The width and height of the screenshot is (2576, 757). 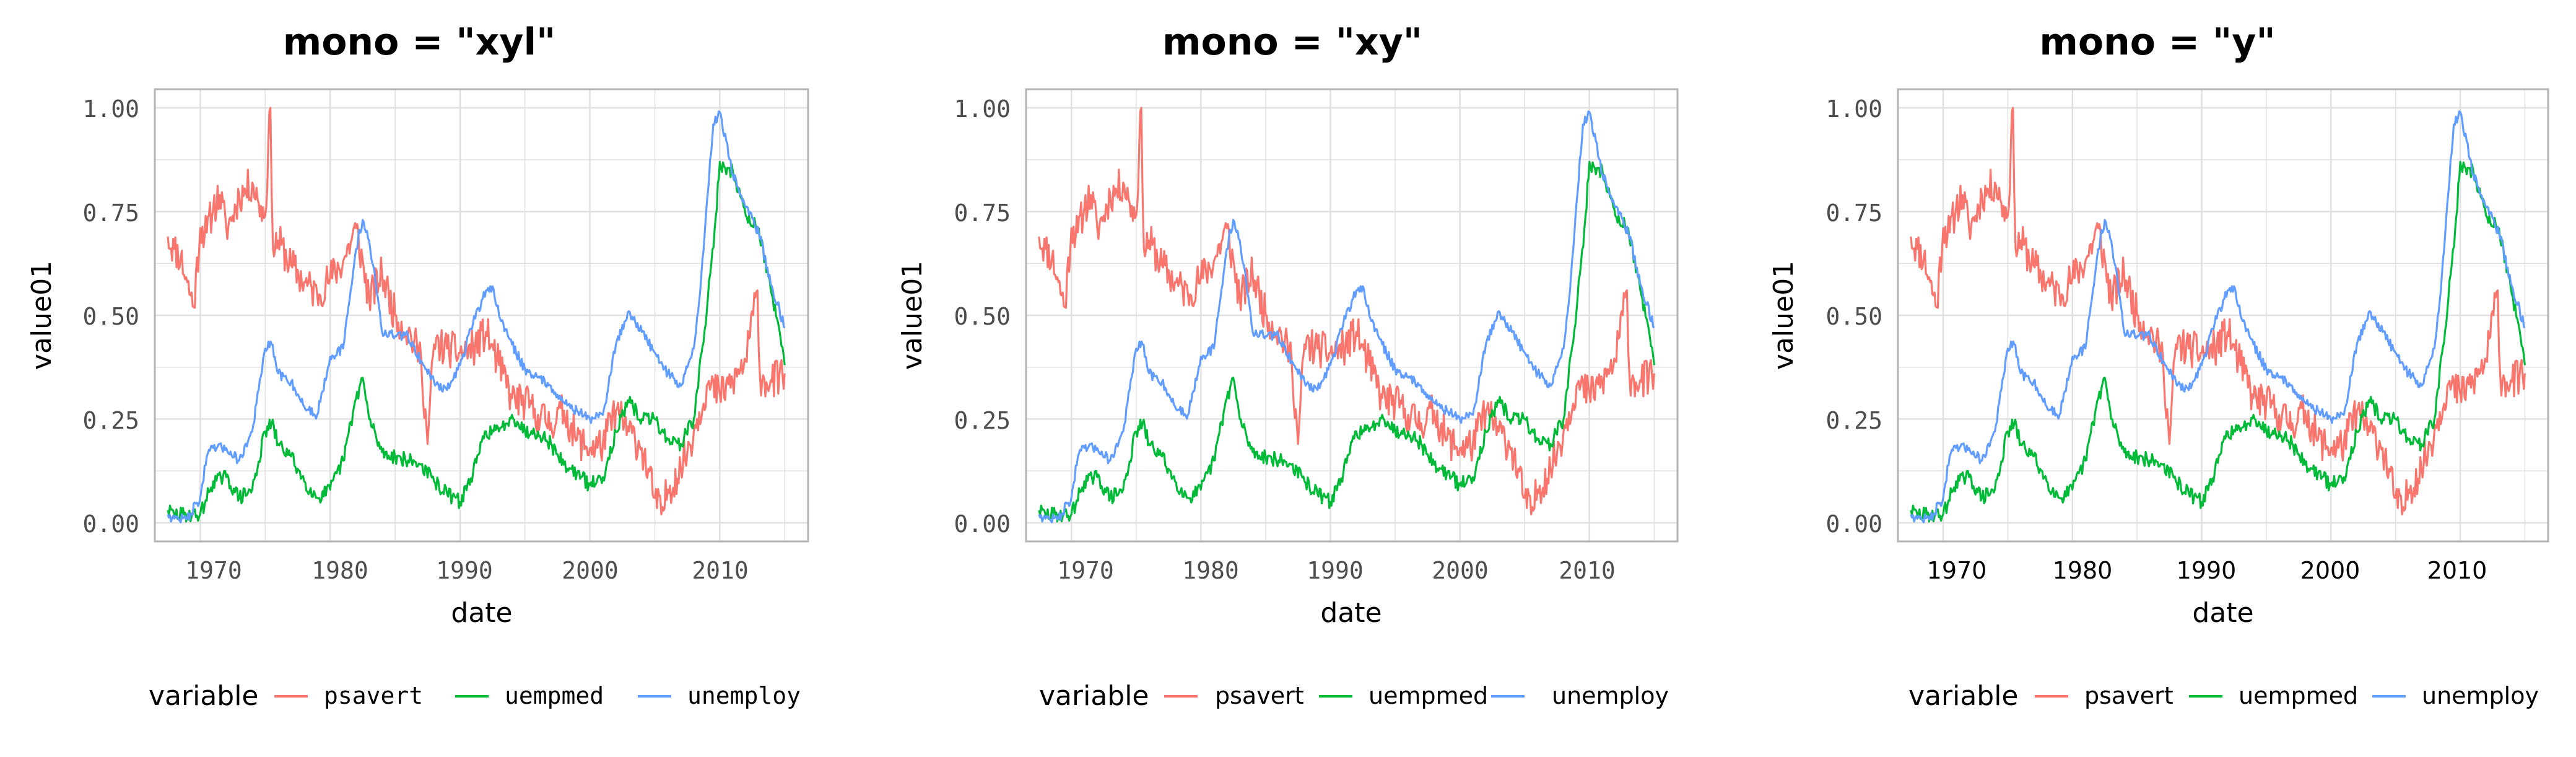 I want to click on panel-1-x-ticks: 1970 1980 1990 2000 2010, so click(x=467, y=570).